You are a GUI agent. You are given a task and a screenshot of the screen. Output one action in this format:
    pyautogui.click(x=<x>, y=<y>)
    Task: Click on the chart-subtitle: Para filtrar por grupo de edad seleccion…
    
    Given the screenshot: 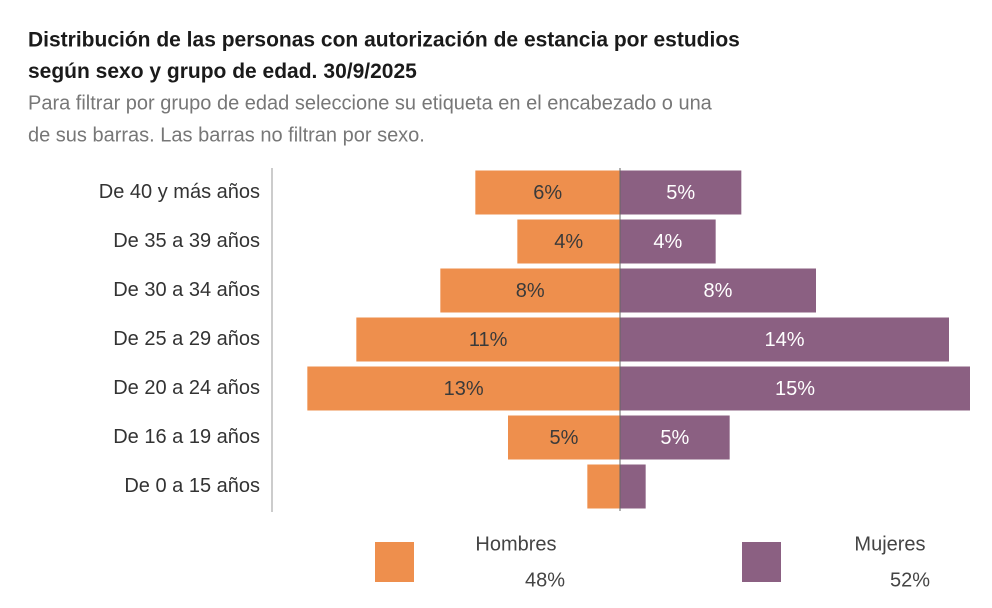 What is the action you would take?
    pyautogui.click(x=370, y=103)
    